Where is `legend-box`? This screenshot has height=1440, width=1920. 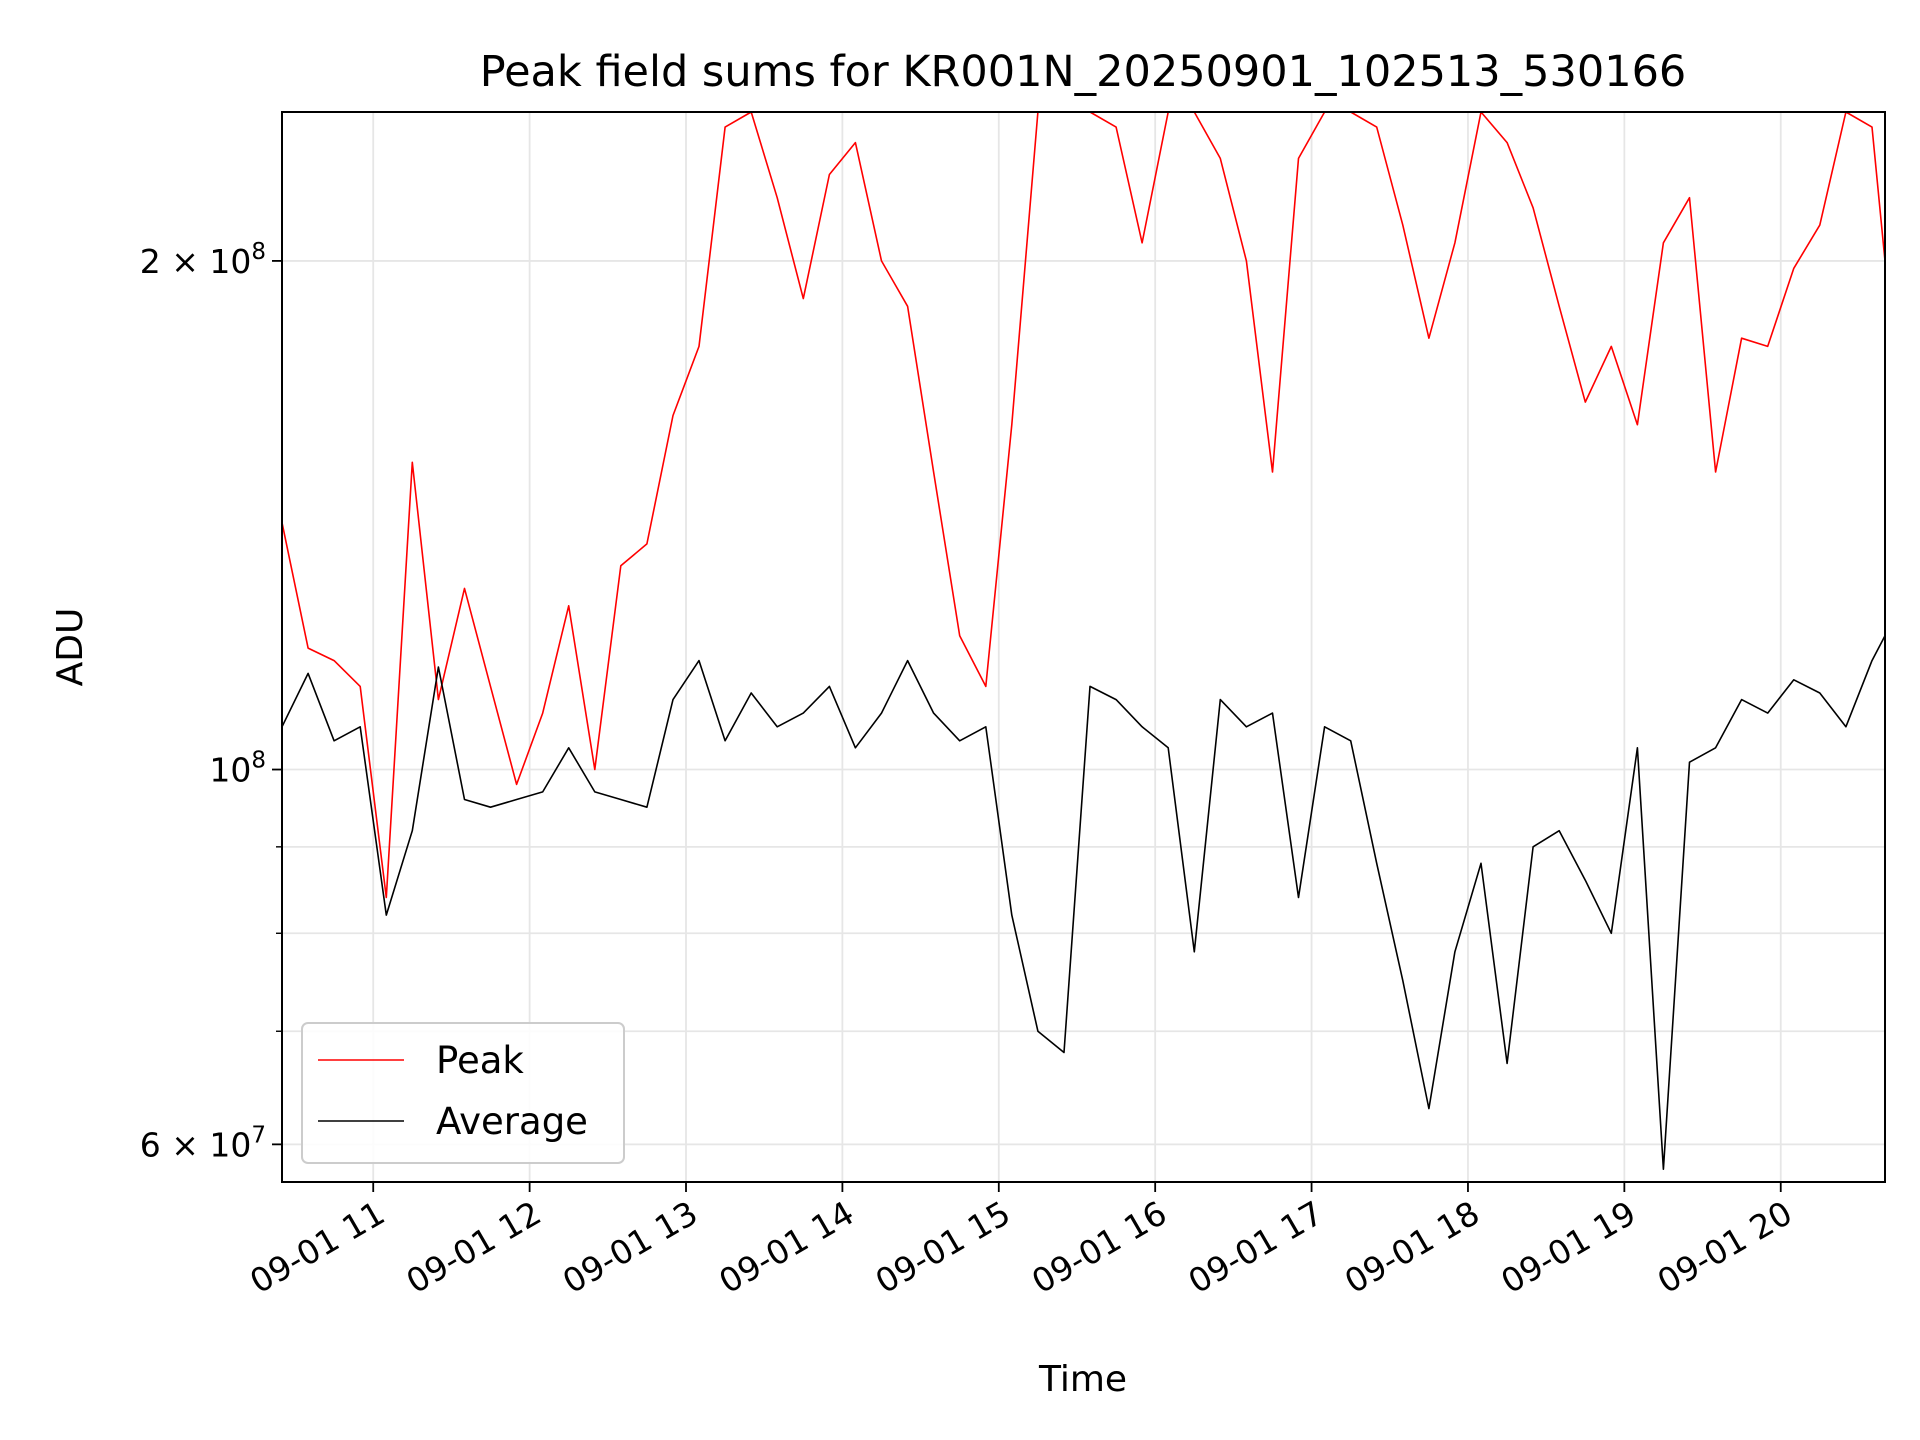 legend-box is located at coordinates (463, 1093).